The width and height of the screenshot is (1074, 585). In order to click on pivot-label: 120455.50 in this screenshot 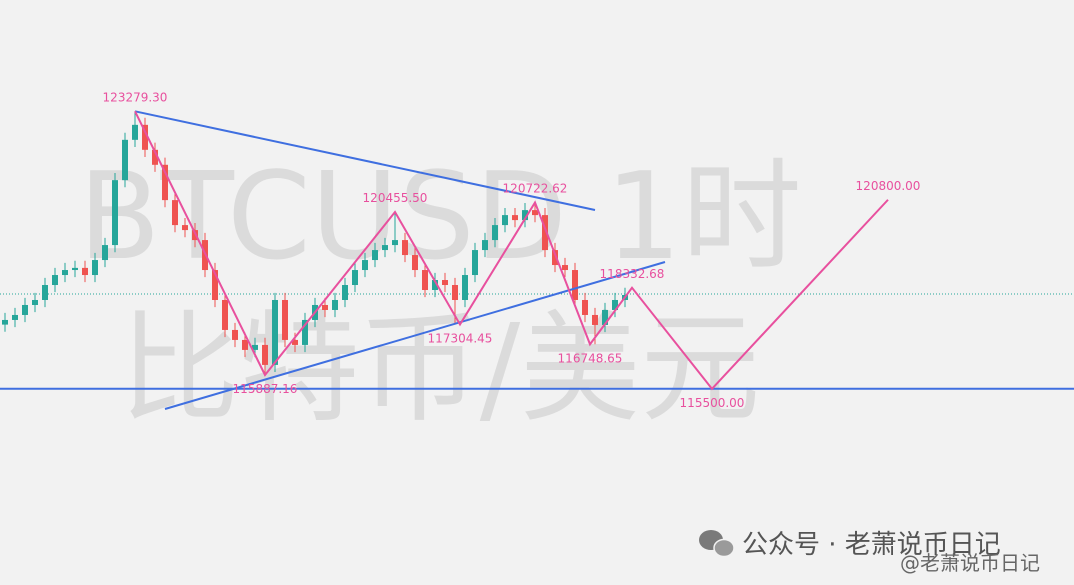, I will do `click(395, 198)`.